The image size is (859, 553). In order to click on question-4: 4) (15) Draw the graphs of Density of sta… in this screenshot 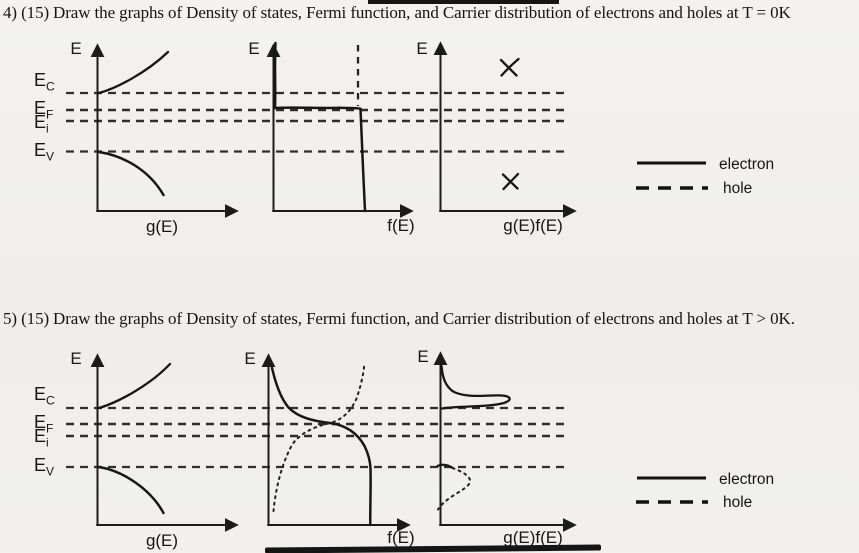, I will do `click(397, 13)`.